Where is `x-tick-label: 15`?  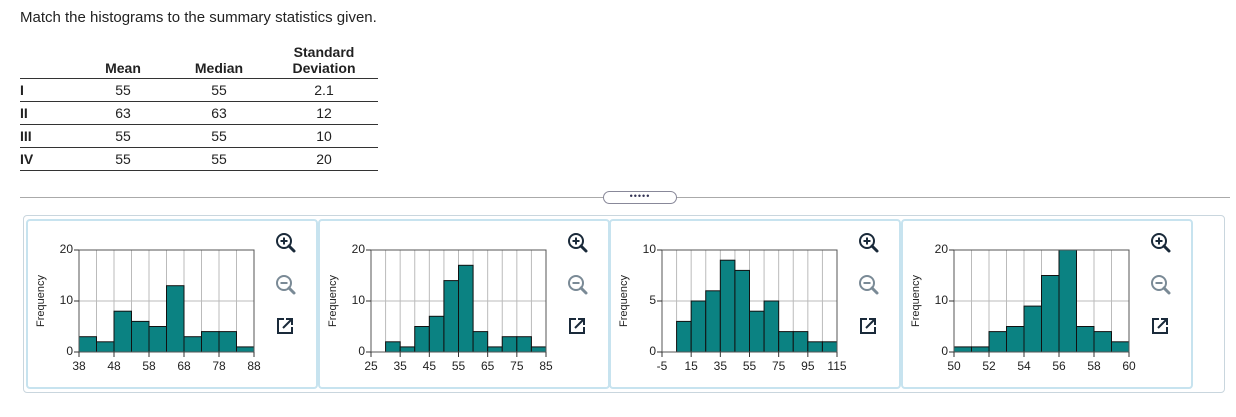 x-tick-label: 15 is located at coordinates (691, 366).